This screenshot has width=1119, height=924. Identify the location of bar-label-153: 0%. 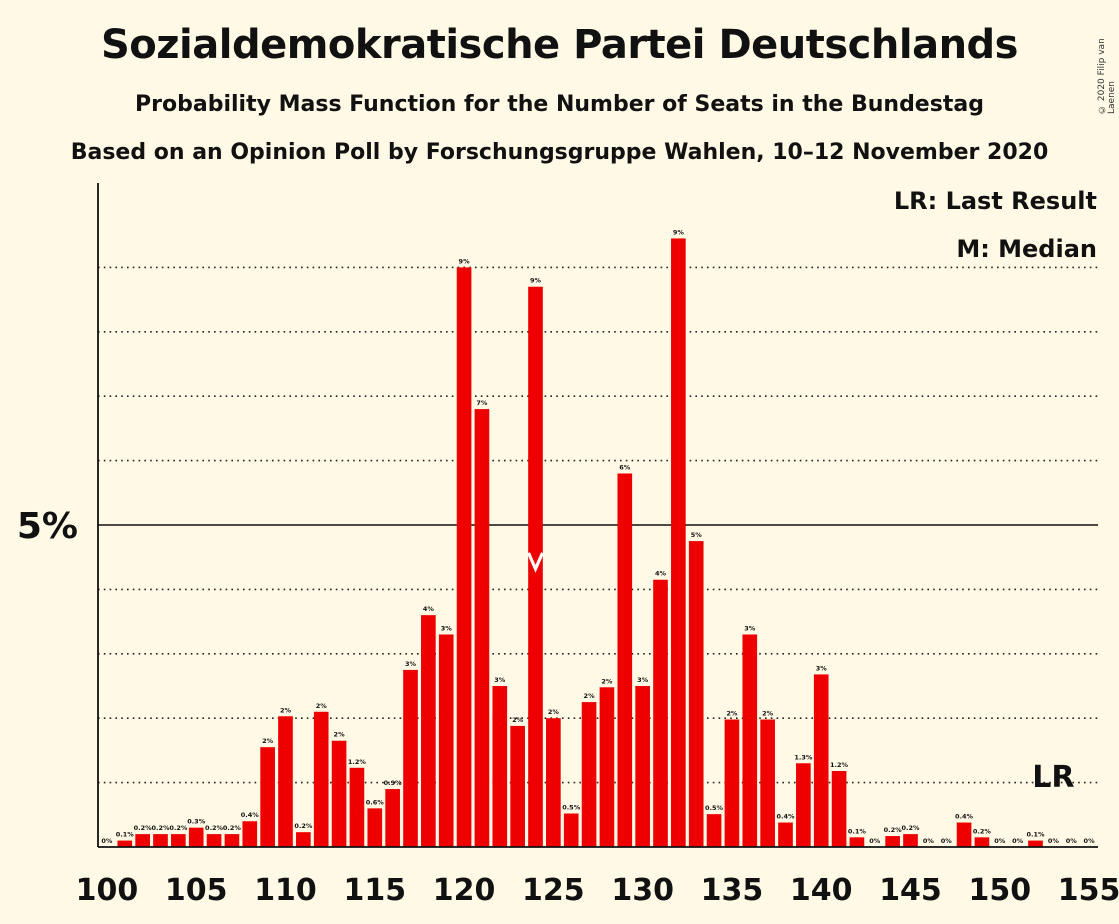
(1054, 841).